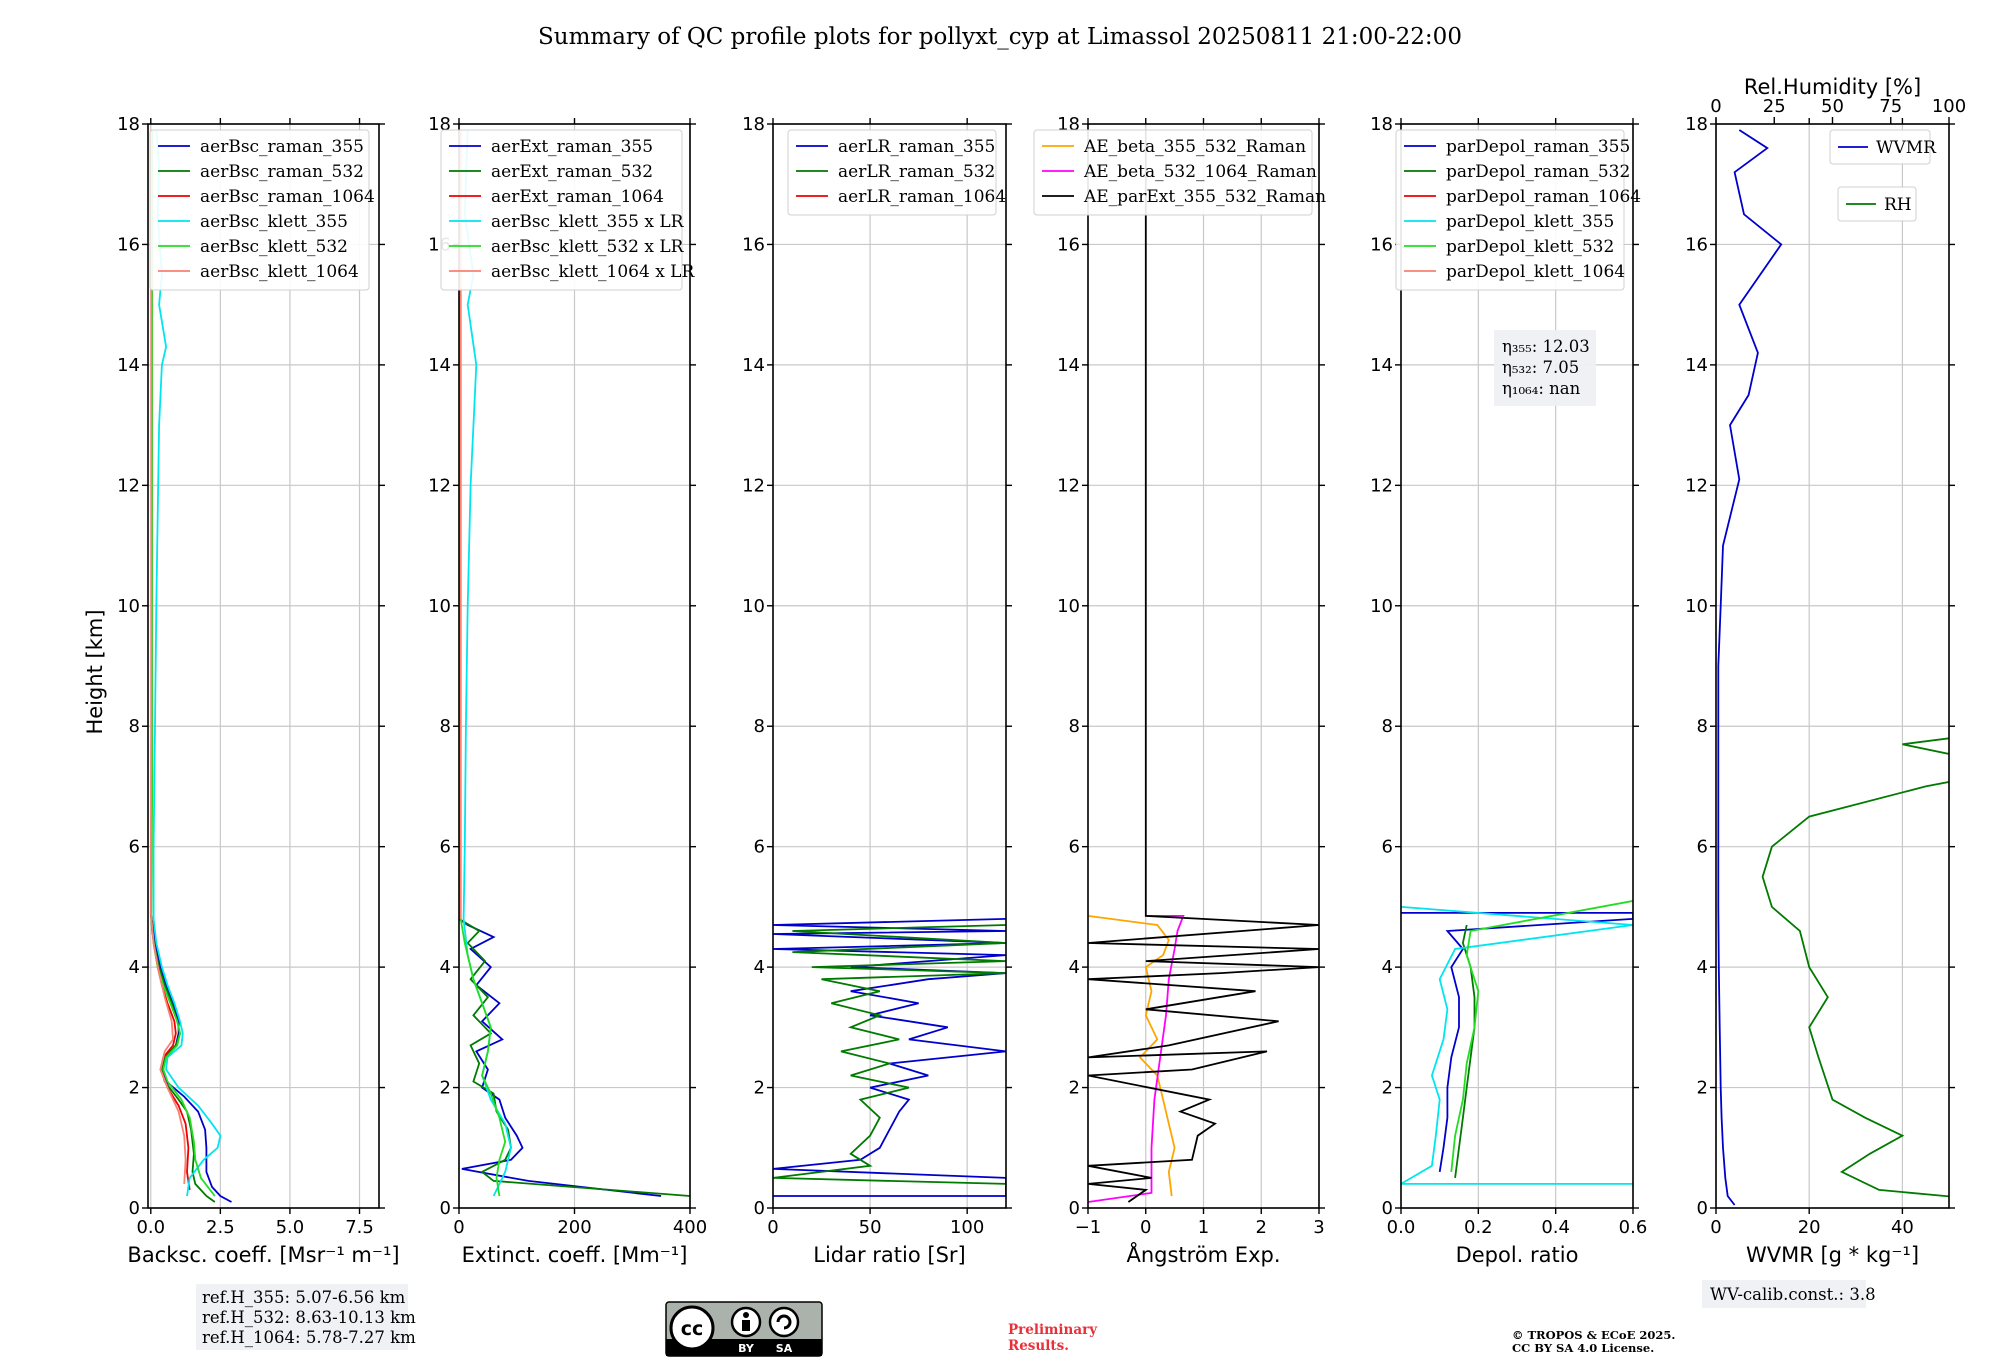  Describe the element at coordinates (1832, 87) in the screenshot. I see `rh-axis-label: Rel.Humidity [%]` at that location.